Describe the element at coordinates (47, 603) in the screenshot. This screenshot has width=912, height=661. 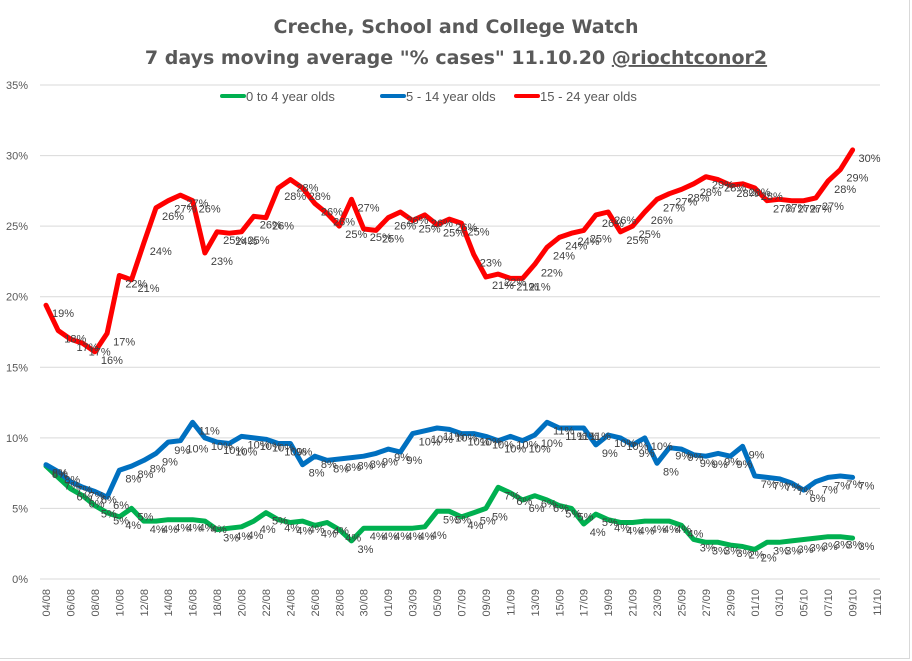
I see `x-tick-label: 04/08` at that location.